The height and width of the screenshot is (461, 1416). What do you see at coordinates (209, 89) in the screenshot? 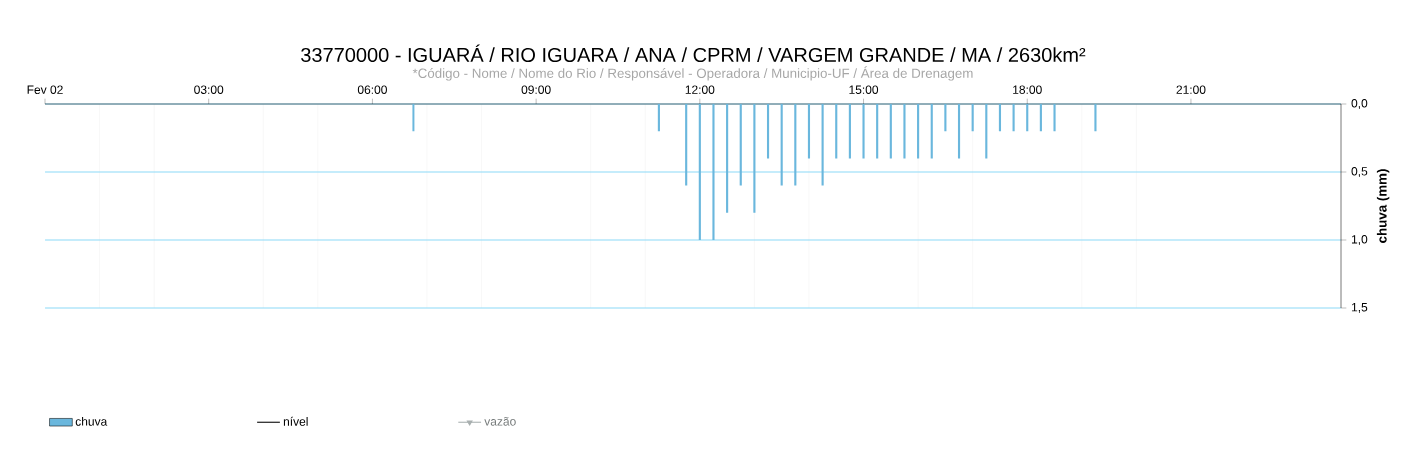
I see `x-tick-label: 03:00` at bounding box center [209, 89].